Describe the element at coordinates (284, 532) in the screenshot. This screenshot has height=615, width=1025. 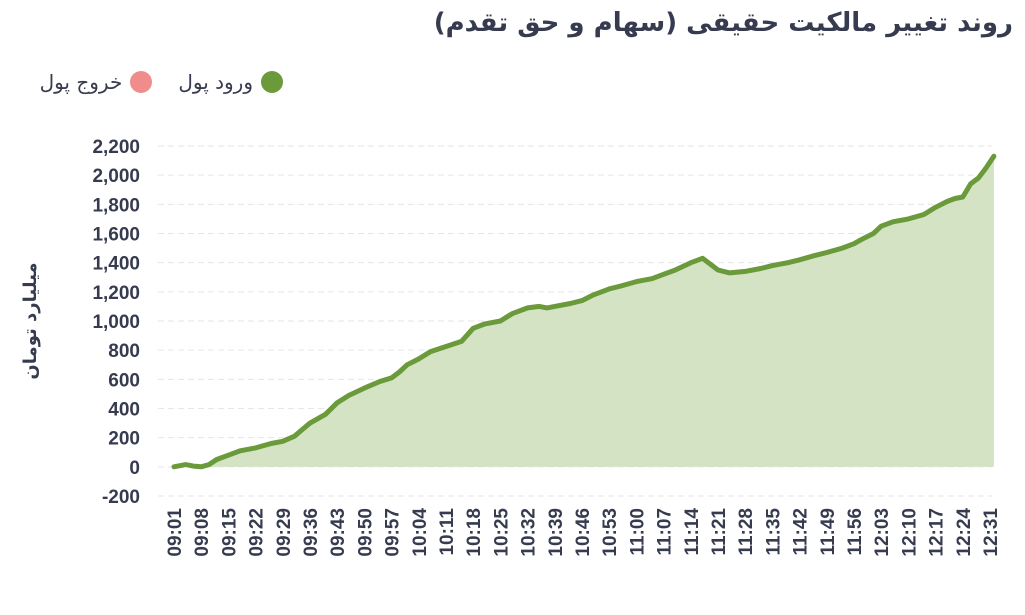
I see `x-tick-label: 09:29` at that location.